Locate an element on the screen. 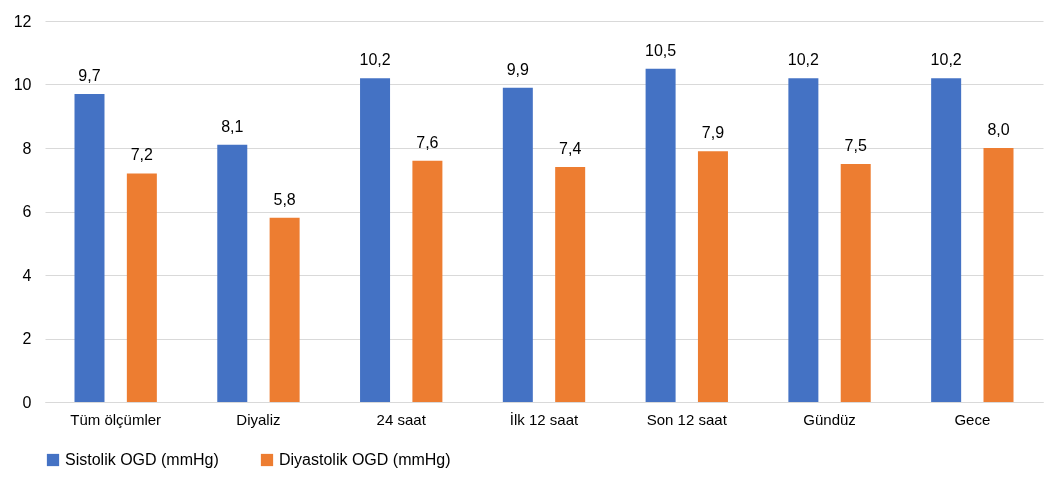 The height and width of the screenshot is (481, 1056). data-label: 9,7 is located at coordinates (89, 76).